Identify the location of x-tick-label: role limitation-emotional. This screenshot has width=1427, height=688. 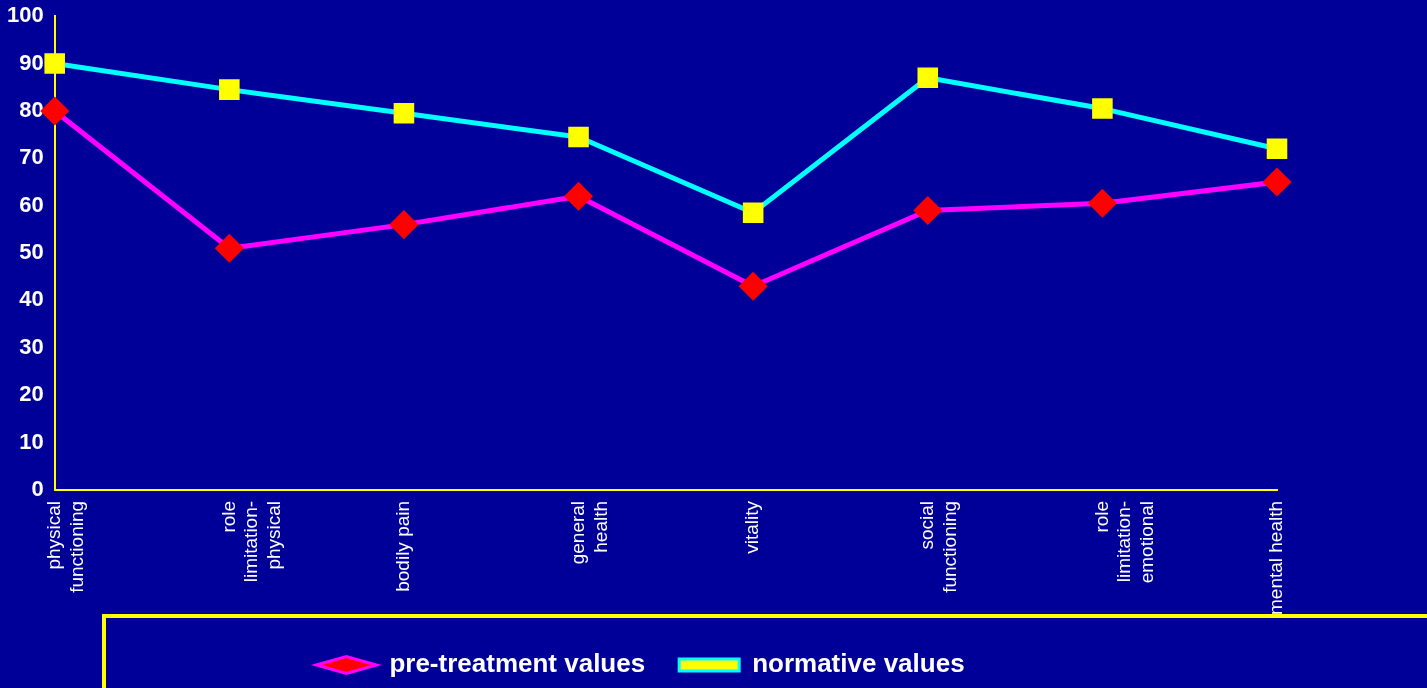
(1124, 542).